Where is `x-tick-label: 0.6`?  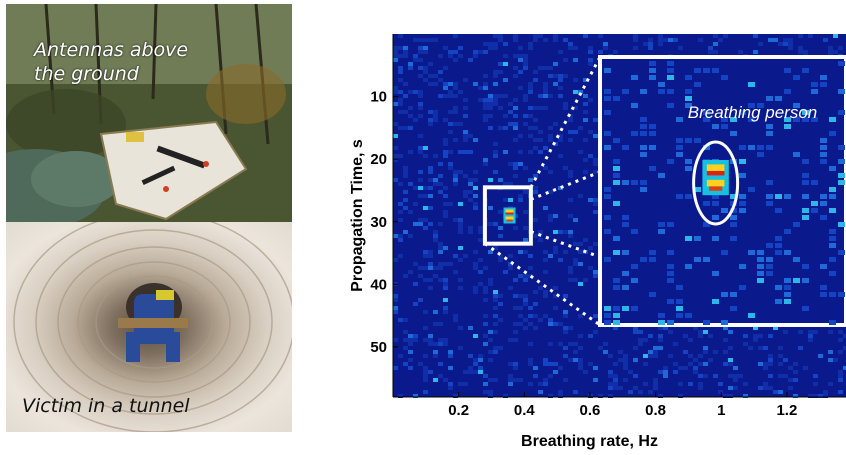 x-tick-label: 0.6 is located at coordinates (590, 410).